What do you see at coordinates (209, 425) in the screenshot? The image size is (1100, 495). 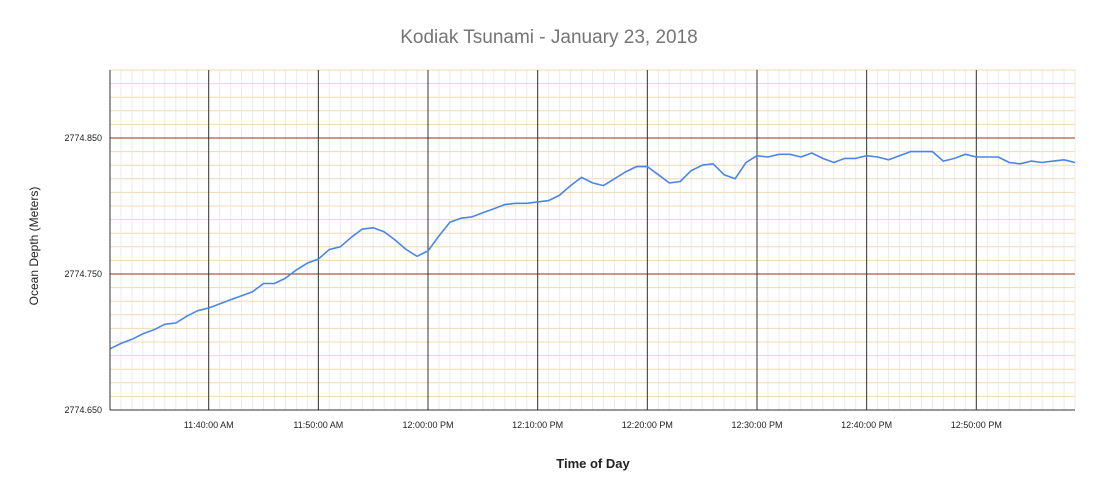 I see `x-tick-label: 11:40:00 AM` at bounding box center [209, 425].